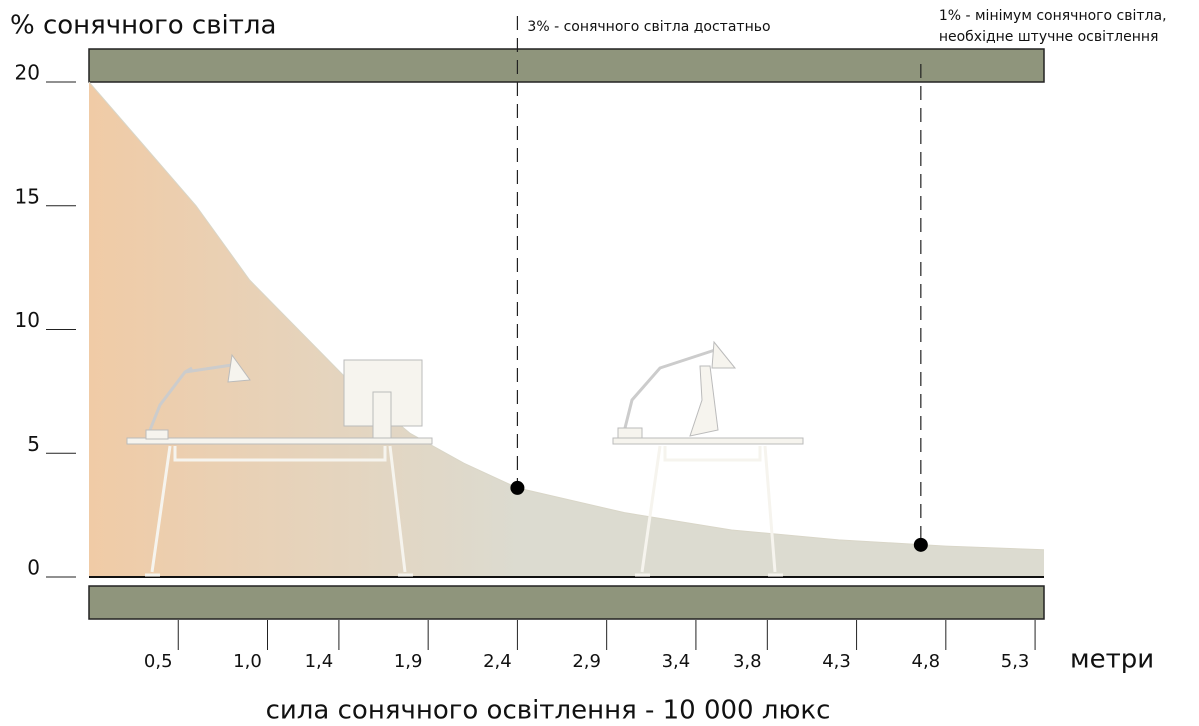 This screenshot has width=1199, height=726. I want to click on x-tick-label: 2,9, so click(586, 661).